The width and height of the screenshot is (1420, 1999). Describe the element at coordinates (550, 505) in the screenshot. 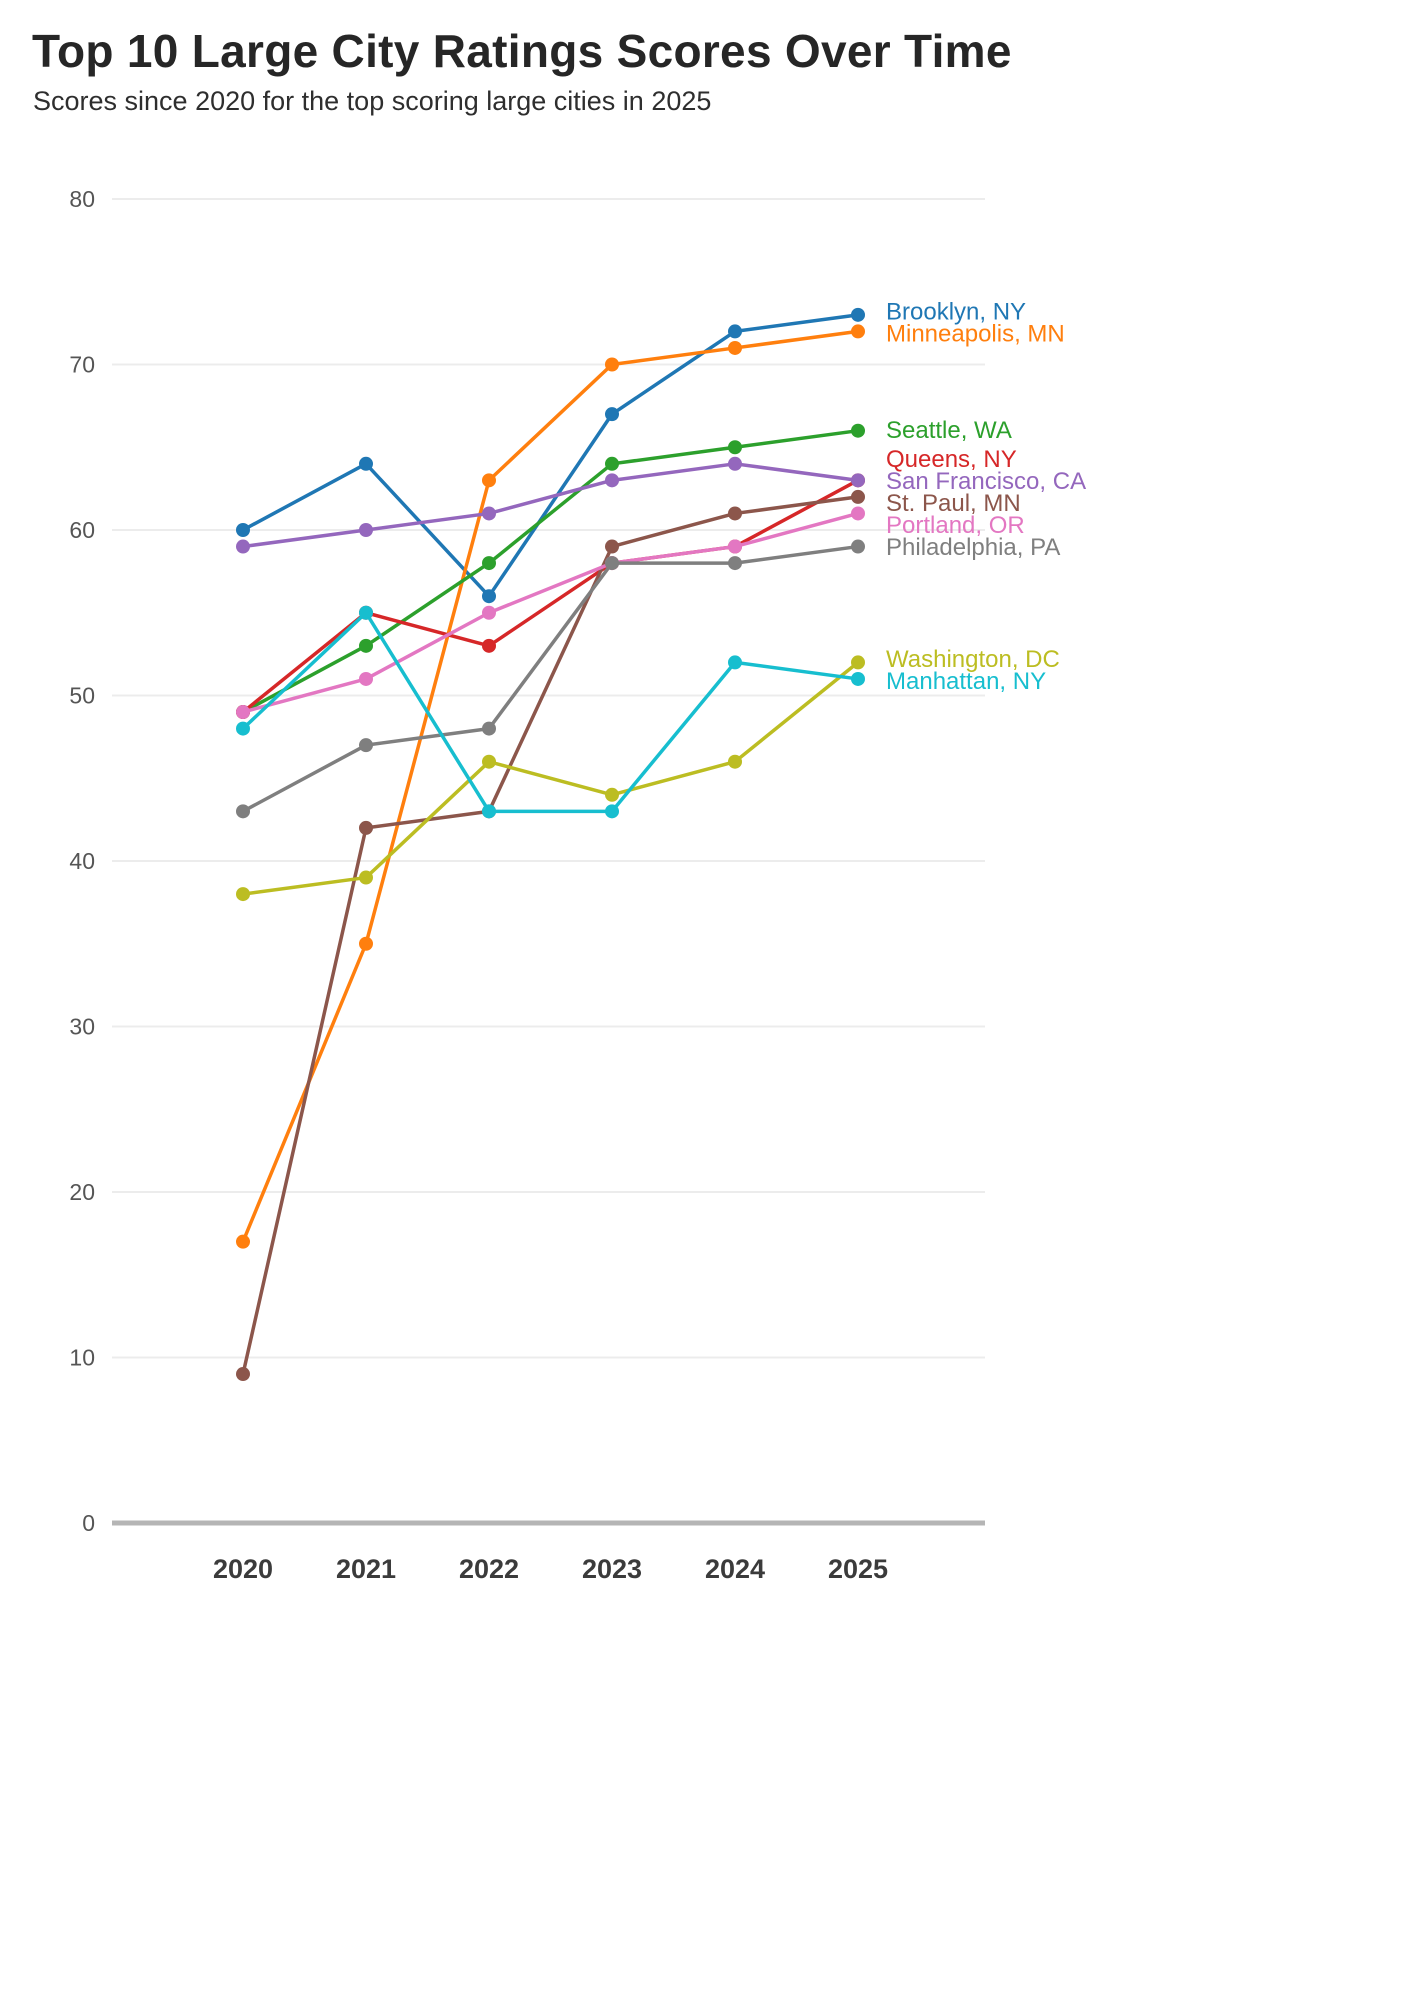

I see `series-line-san-francisco-ca` at that location.